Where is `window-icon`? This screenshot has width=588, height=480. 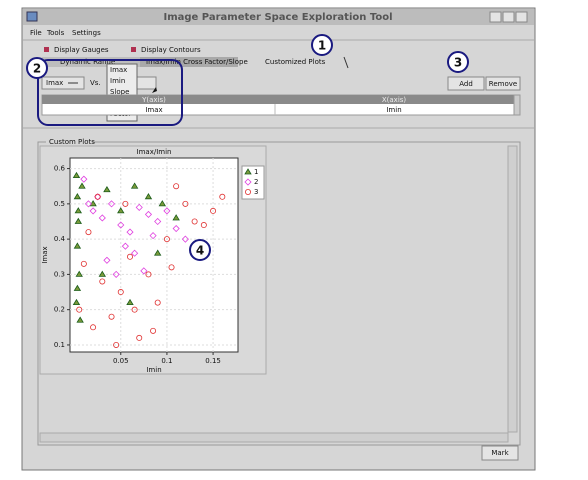 window-icon is located at coordinates (32, 16).